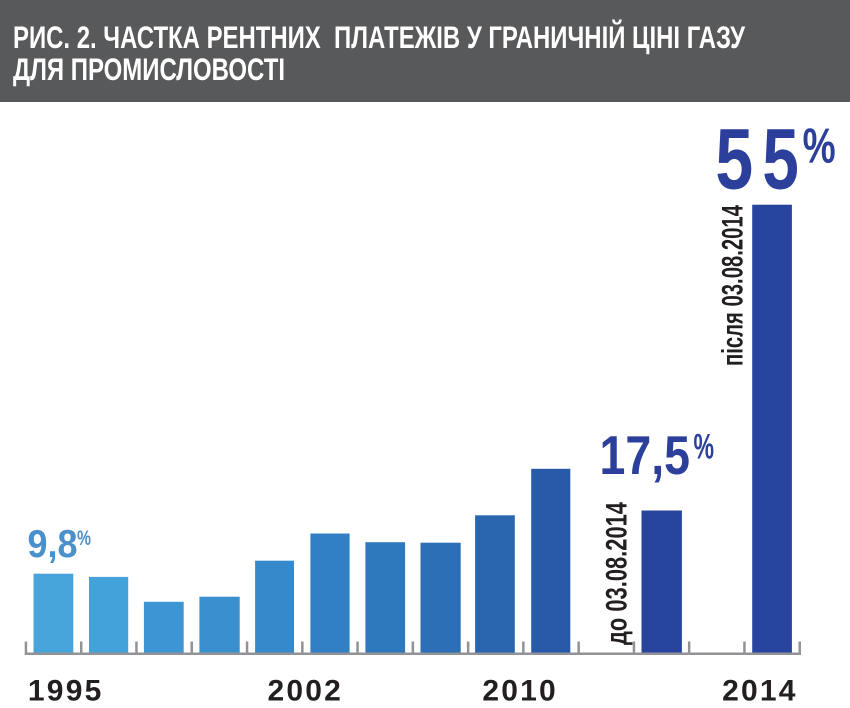  I want to click on svg-text: ДЛЯ ПРОМИСЛОВОСТІ, so click(149, 69).